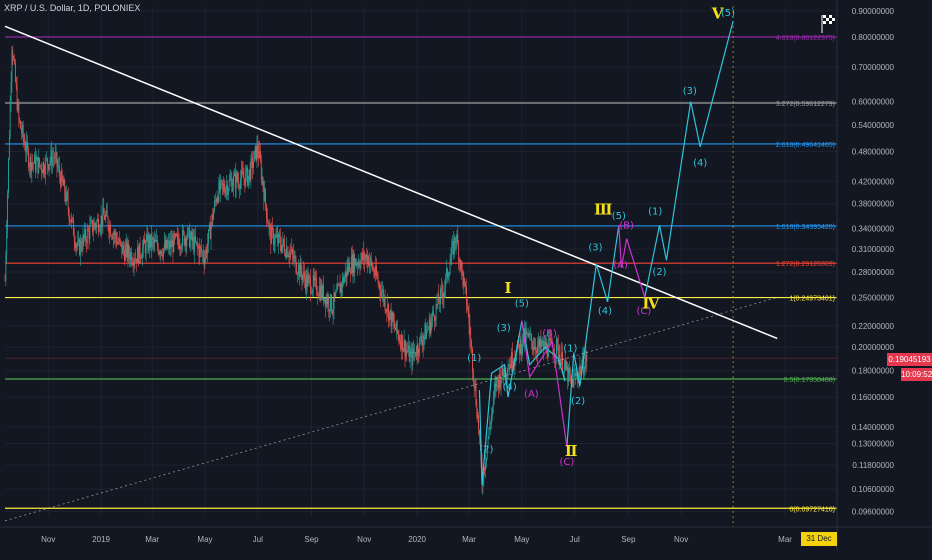 The width and height of the screenshot is (932, 560). What do you see at coordinates (469, 539) in the screenshot?
I see `x-tick-label: Mar` at bounding box center [469, 539].